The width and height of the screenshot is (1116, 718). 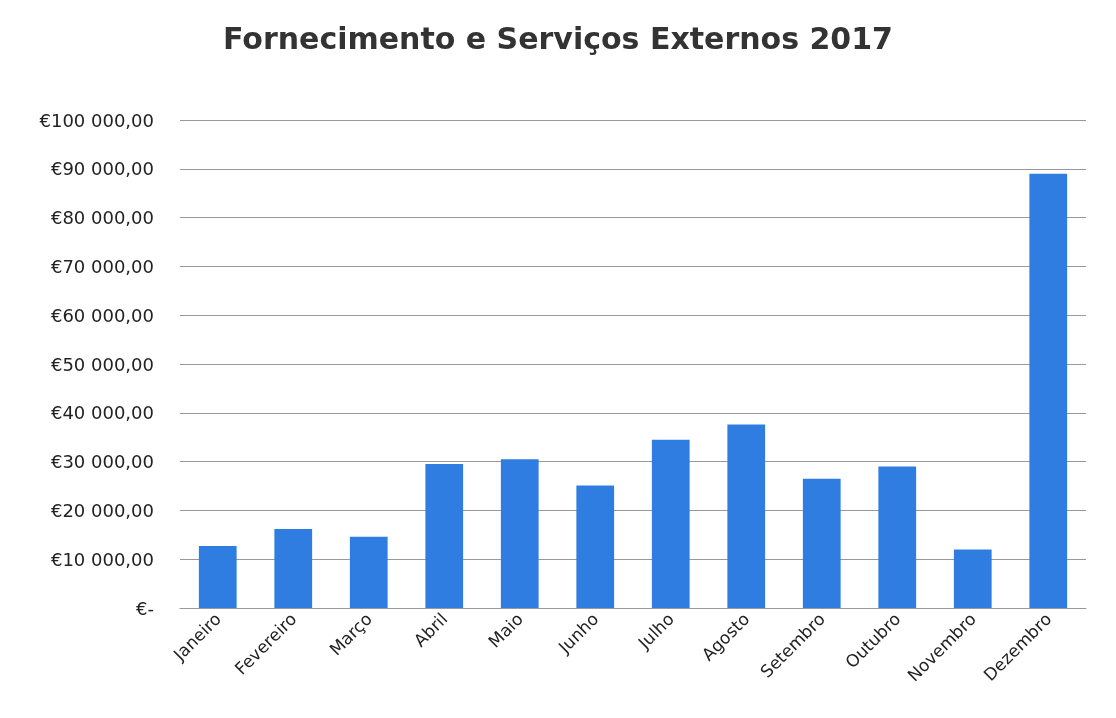 What do you see at coordinates (102, 413) in the screenshot?
I see `y-tick-label: €40 000,00` at bounding box center [102, 413].